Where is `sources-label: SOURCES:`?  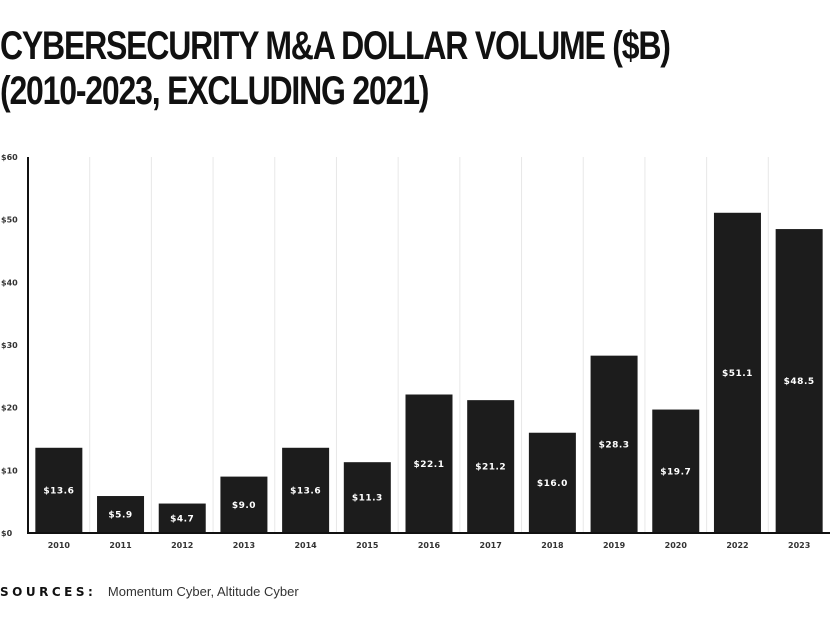 sources-label: SOURCES: is located at coordinates (48, 592).